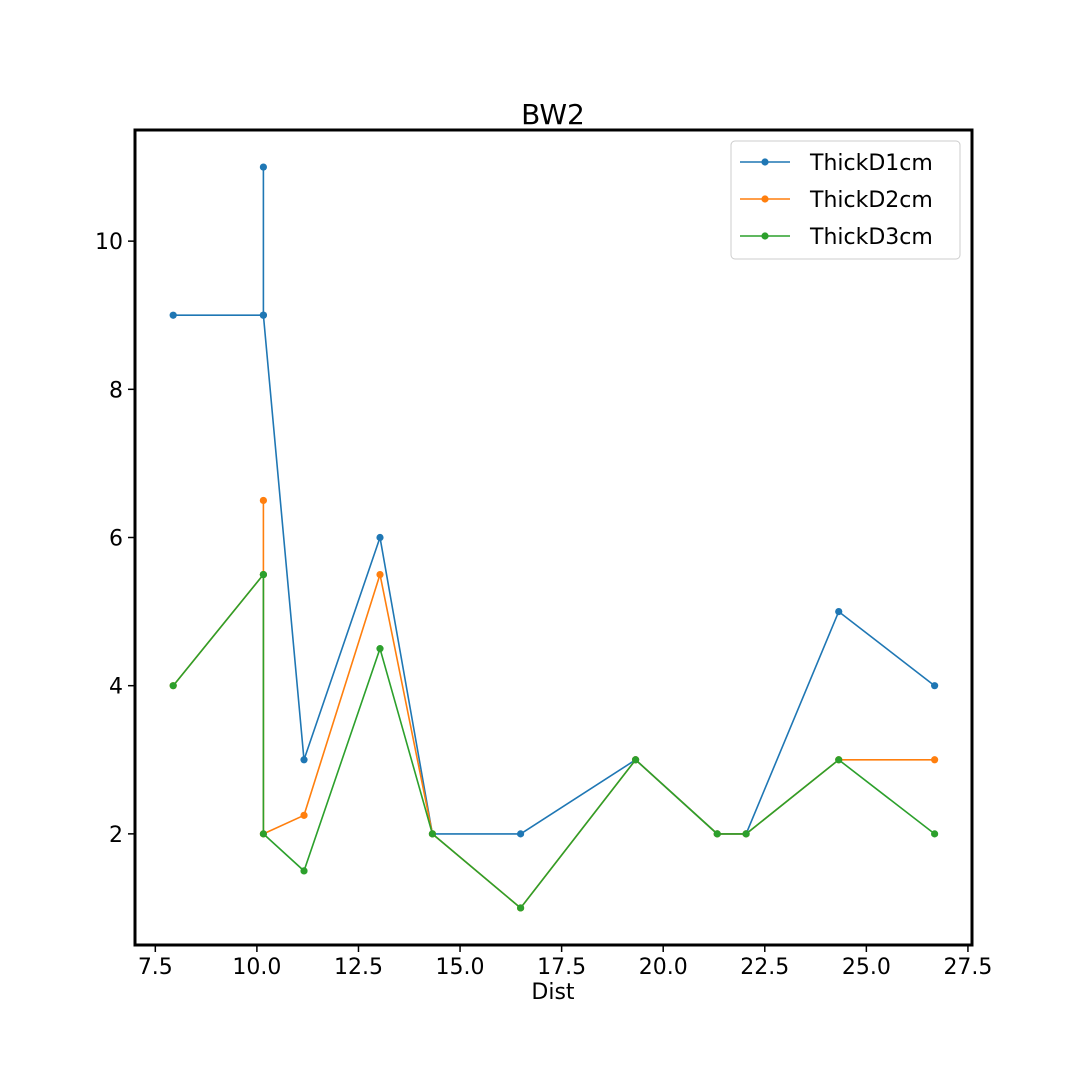 The image size is (1080, 1080). I want to click on legend-item-thickd1cm: ThickD1cm, so click(836, 163).